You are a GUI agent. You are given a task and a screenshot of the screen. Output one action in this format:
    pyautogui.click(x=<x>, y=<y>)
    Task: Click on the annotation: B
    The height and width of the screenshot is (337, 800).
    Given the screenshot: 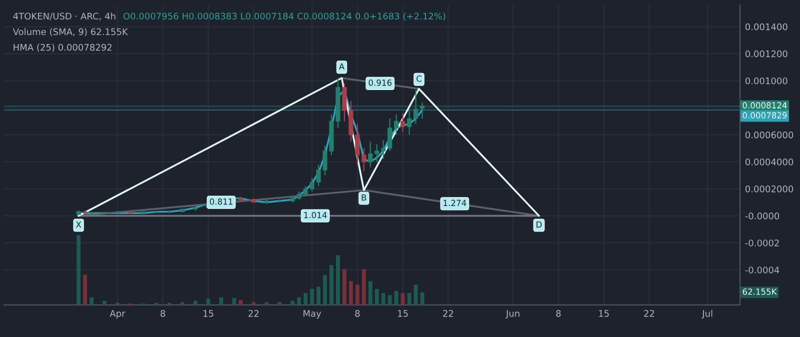 What is the action you would take?
    pyautogui.click(x=364, y=197)
    